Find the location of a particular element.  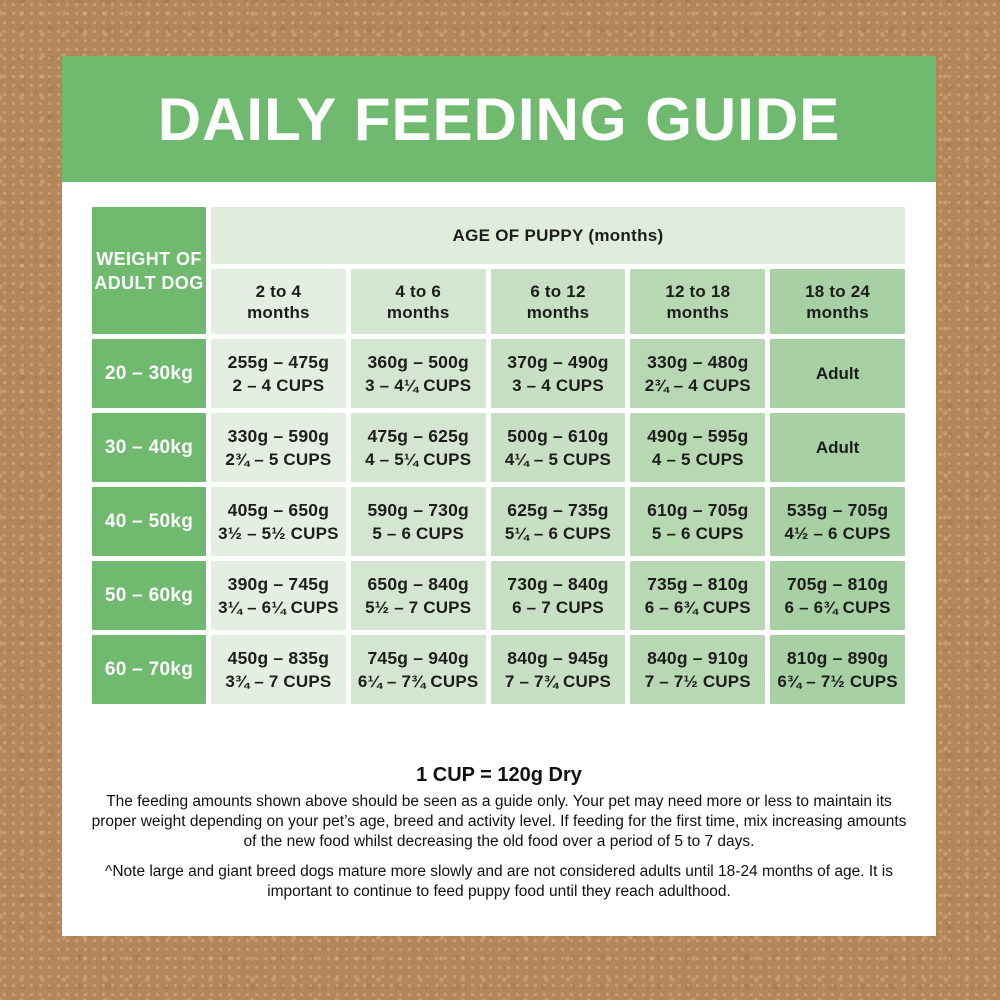

age-range-label: 6 to 12 is located at coordinates (558, 291).